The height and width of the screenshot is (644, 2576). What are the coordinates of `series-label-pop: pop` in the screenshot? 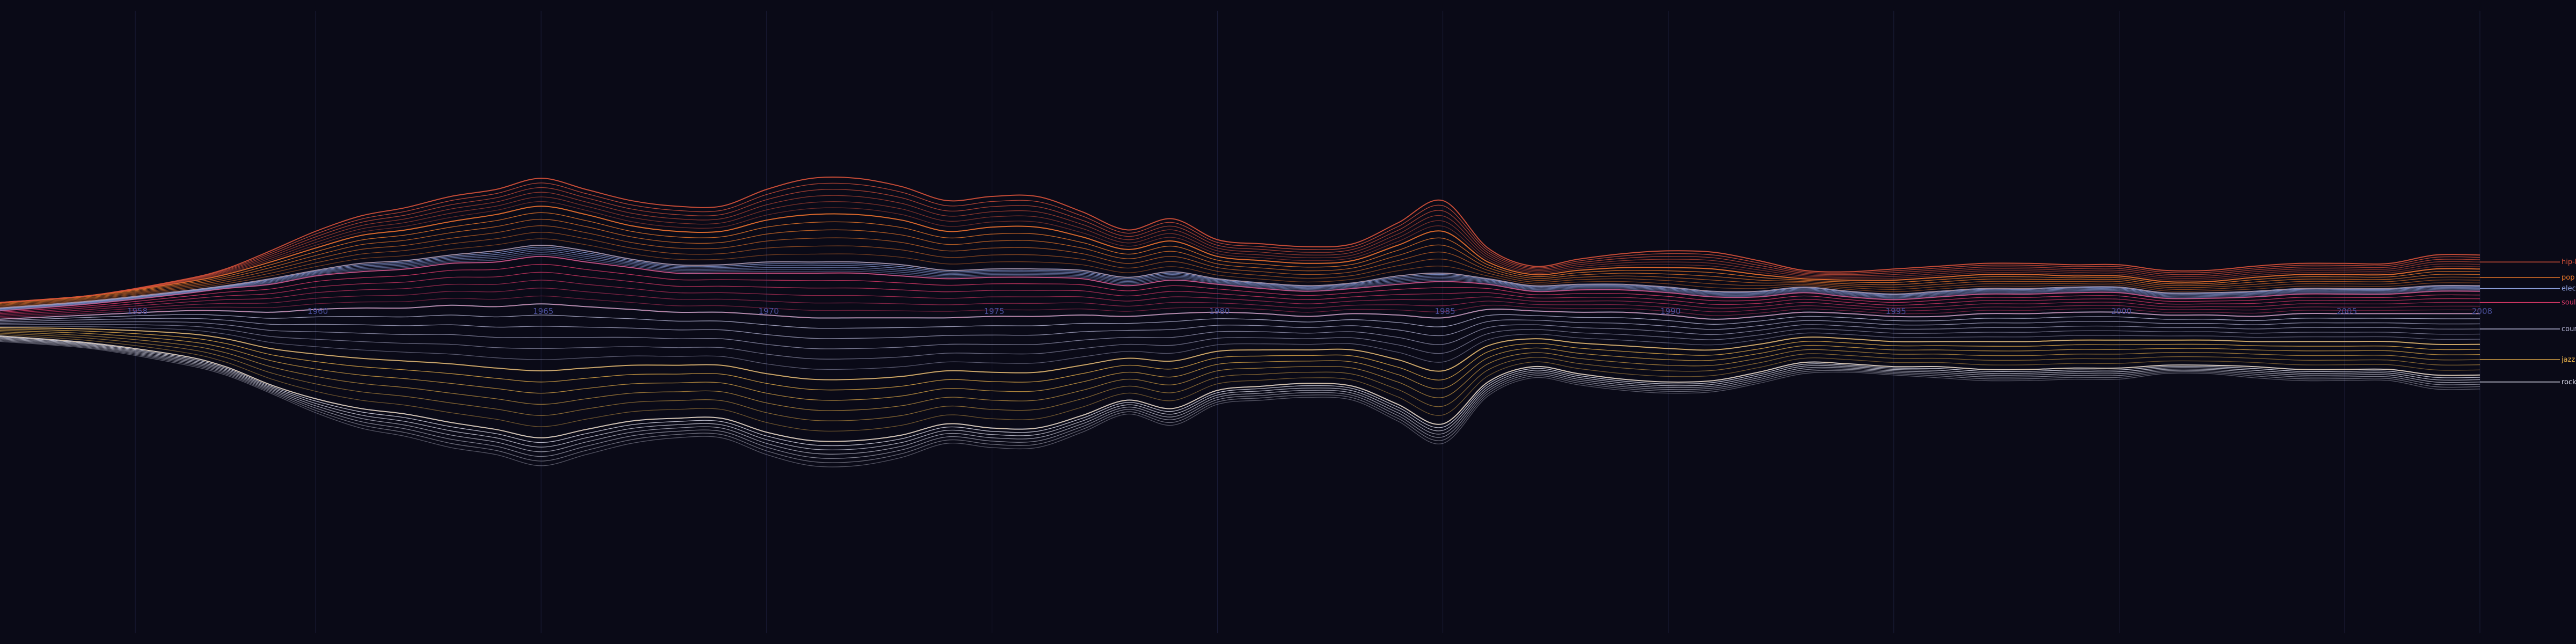 It's located at (2568, 278).